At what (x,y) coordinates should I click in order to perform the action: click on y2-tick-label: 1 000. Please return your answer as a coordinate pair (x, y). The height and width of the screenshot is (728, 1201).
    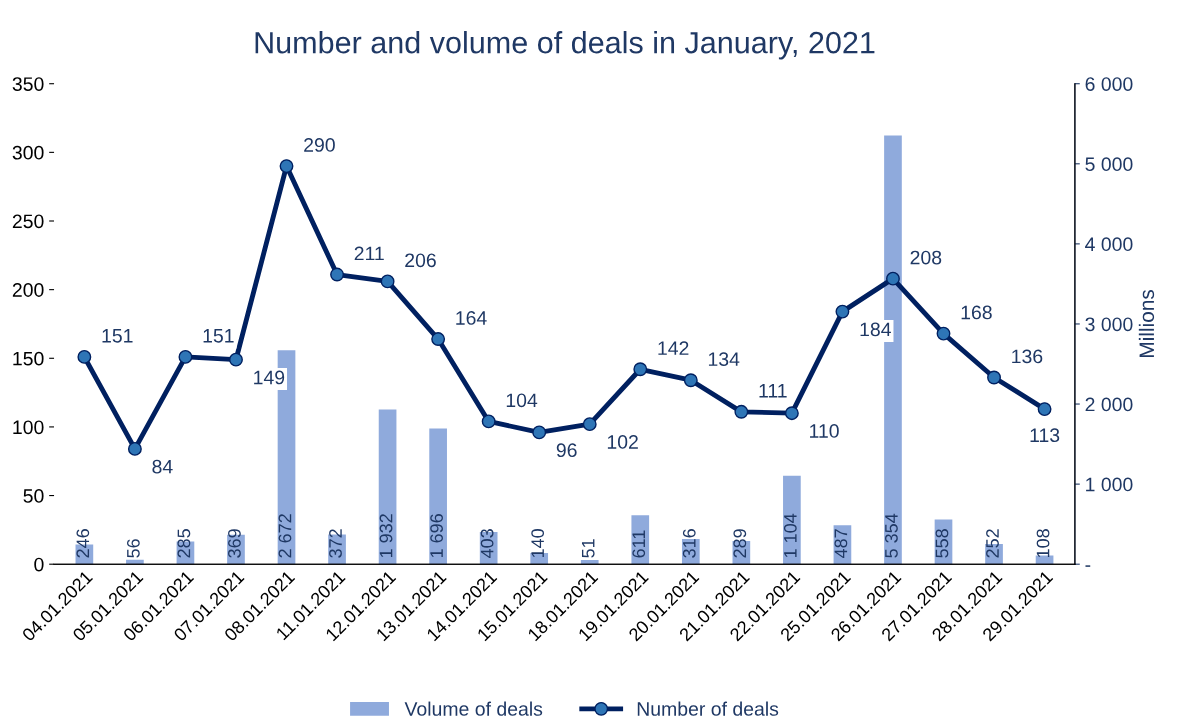
    Looking at the image, I should click on (1109, 484).